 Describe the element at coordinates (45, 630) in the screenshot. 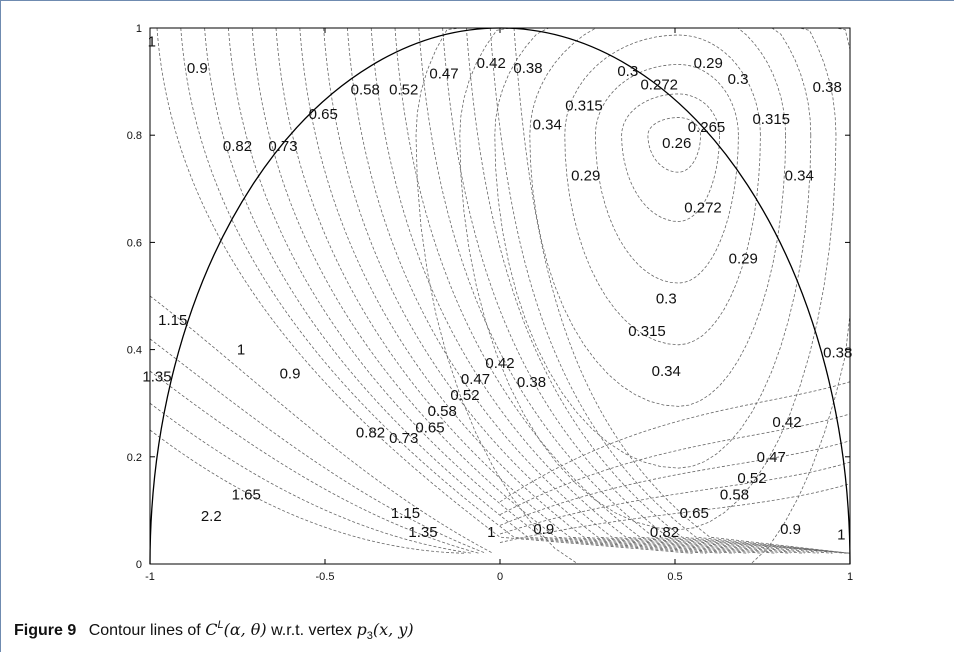

I see `figure-label: Figure 9` at that location.